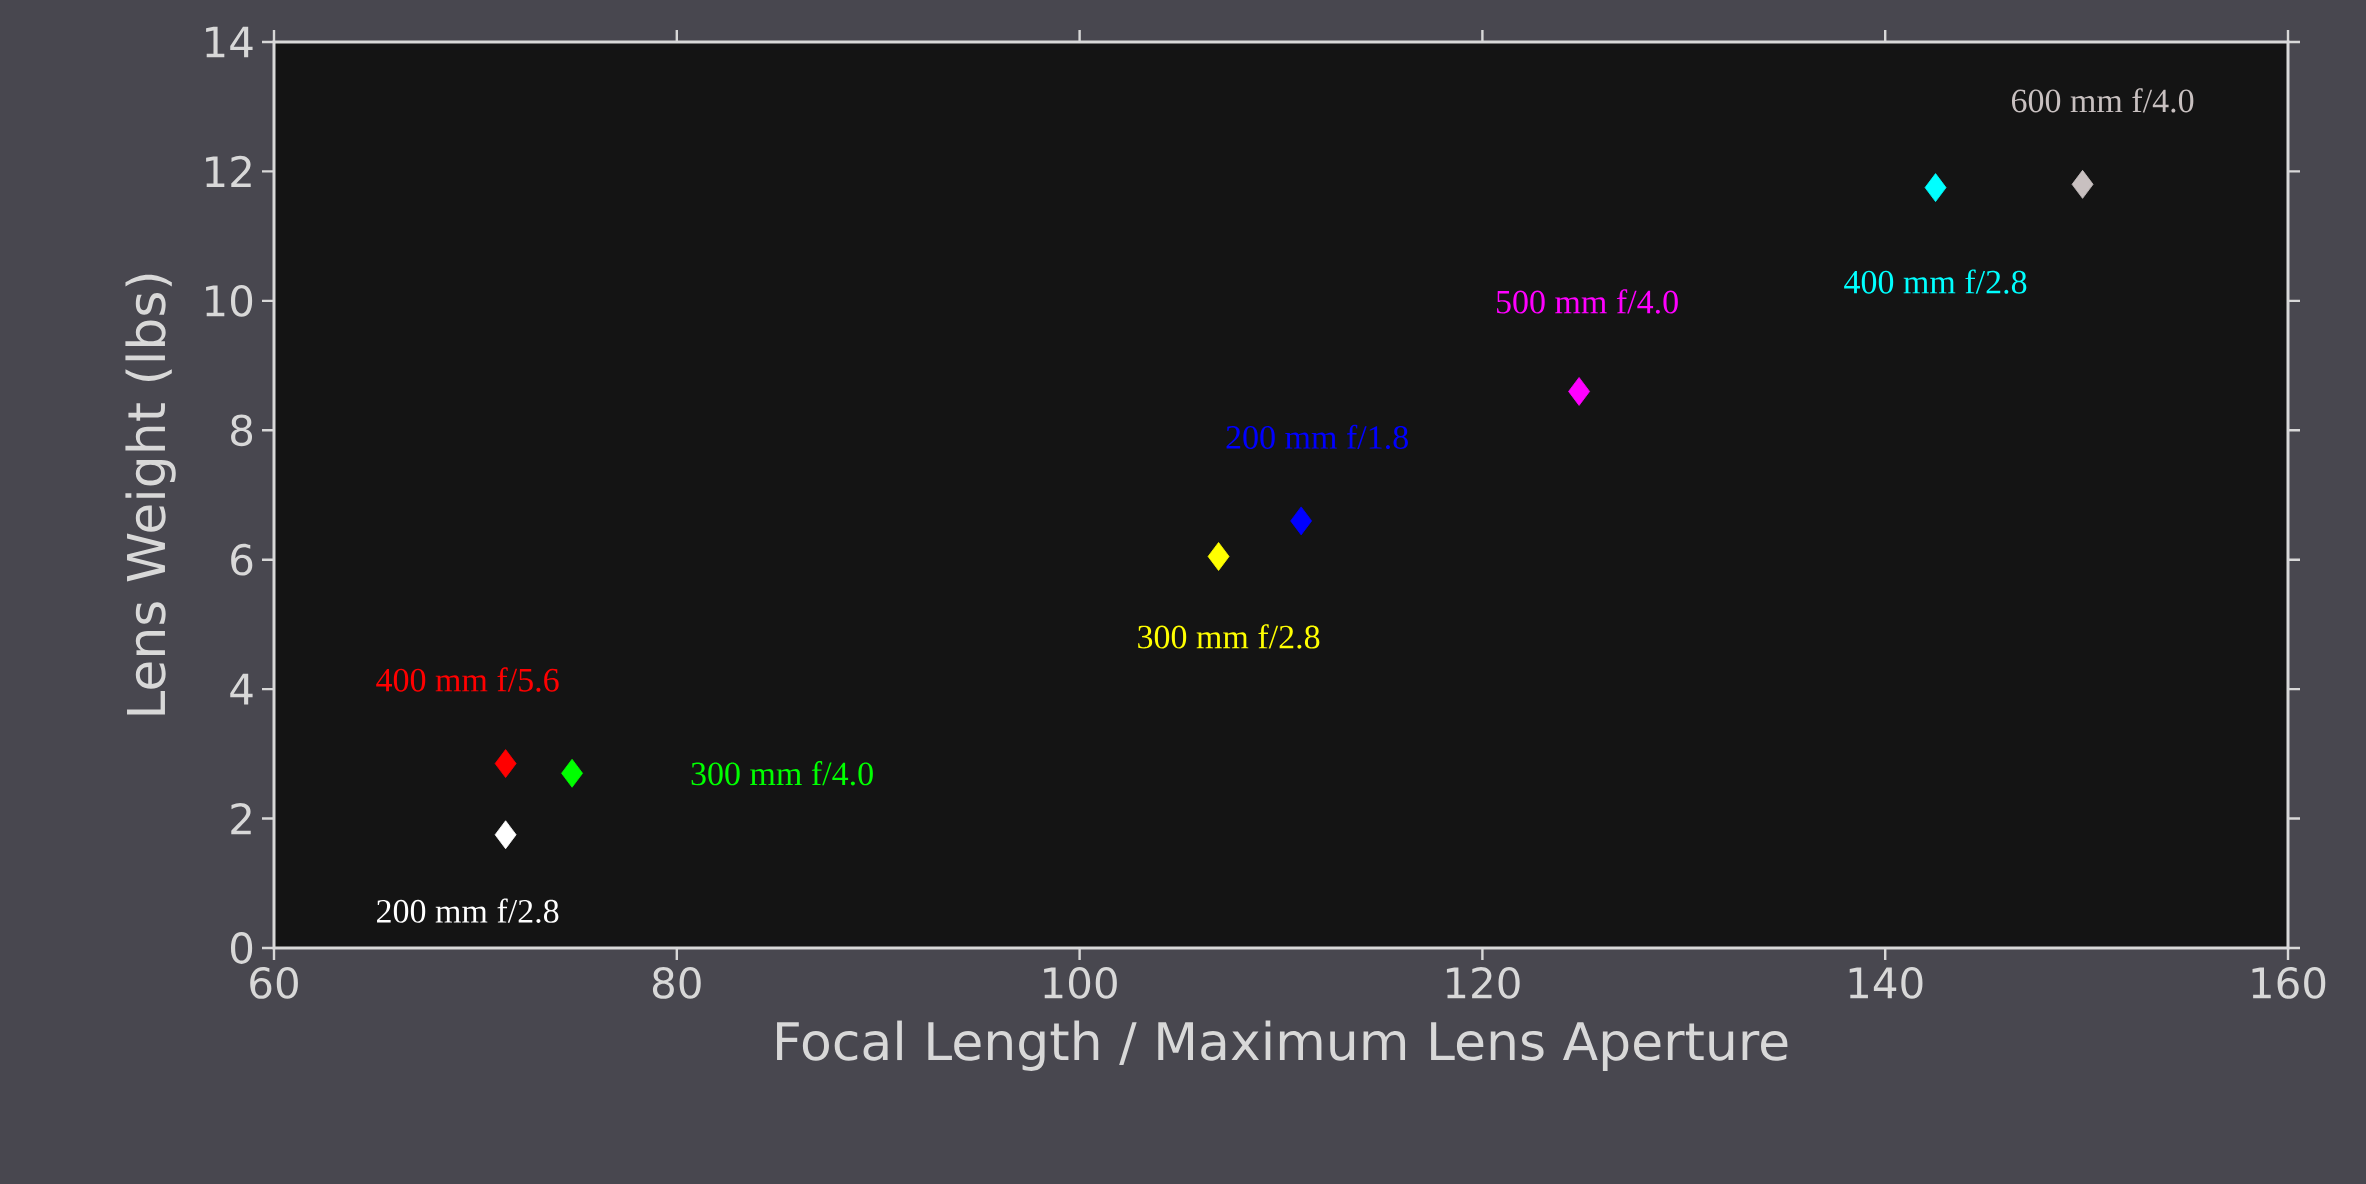 The height and width of the screenshot is (1184, 2366). Describe the element at coordinates (1282, 1045) in the screenshot. I see `x-axis-title: Focal Length / Maximum Lens Aperture` at that location.